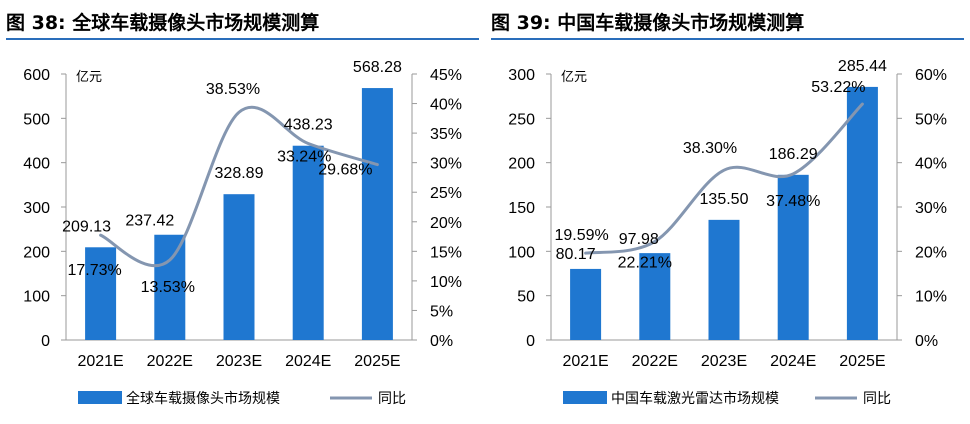  Describe the element at coordinates (446, 252) in the screenshot. I see `y2-tick-label: 15%` at that location.